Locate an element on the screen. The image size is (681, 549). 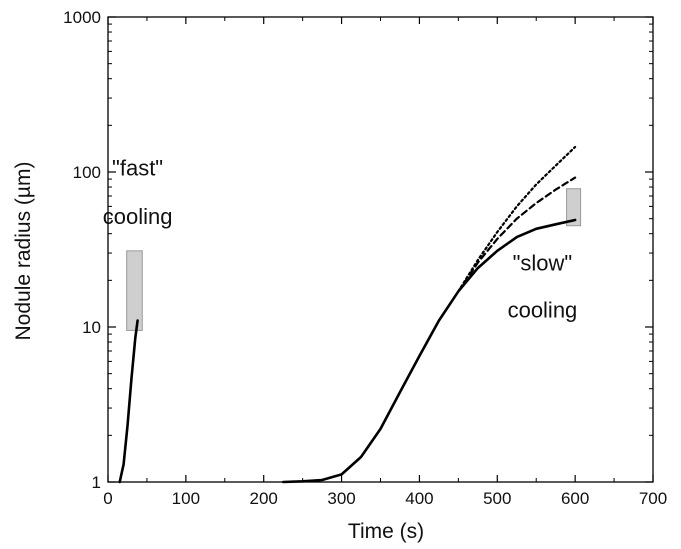
annotation-1-line-2: cooling is located at coordinates (138, 216).